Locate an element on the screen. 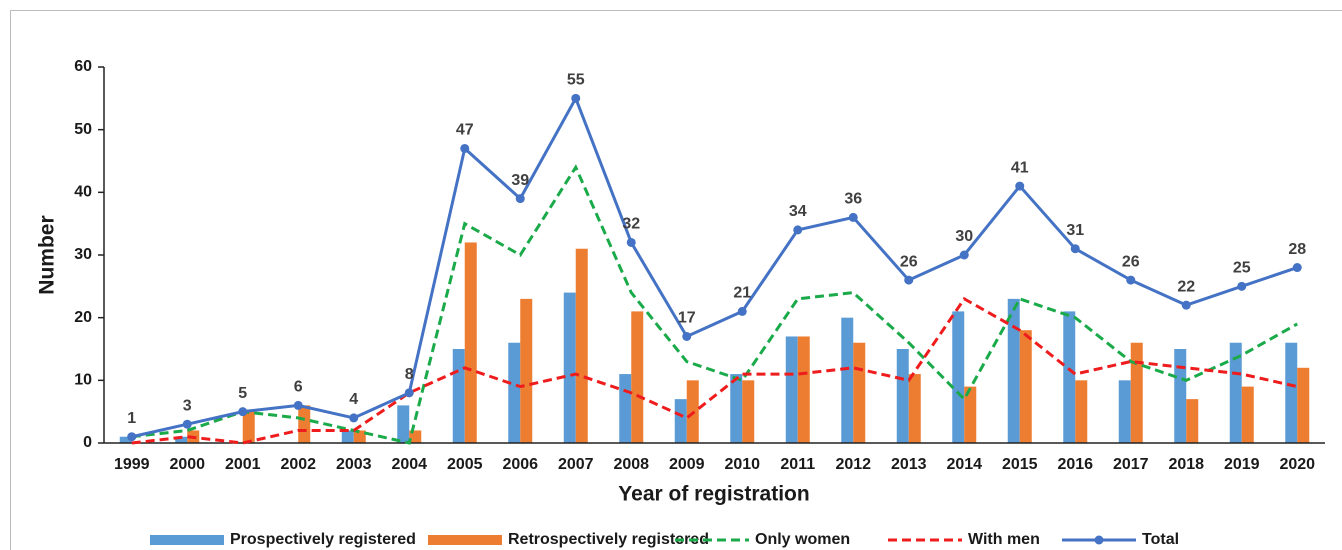 This screenshot has width=1342, height=550. x-tick-label: 2002 is located at coordinates (298, 464).